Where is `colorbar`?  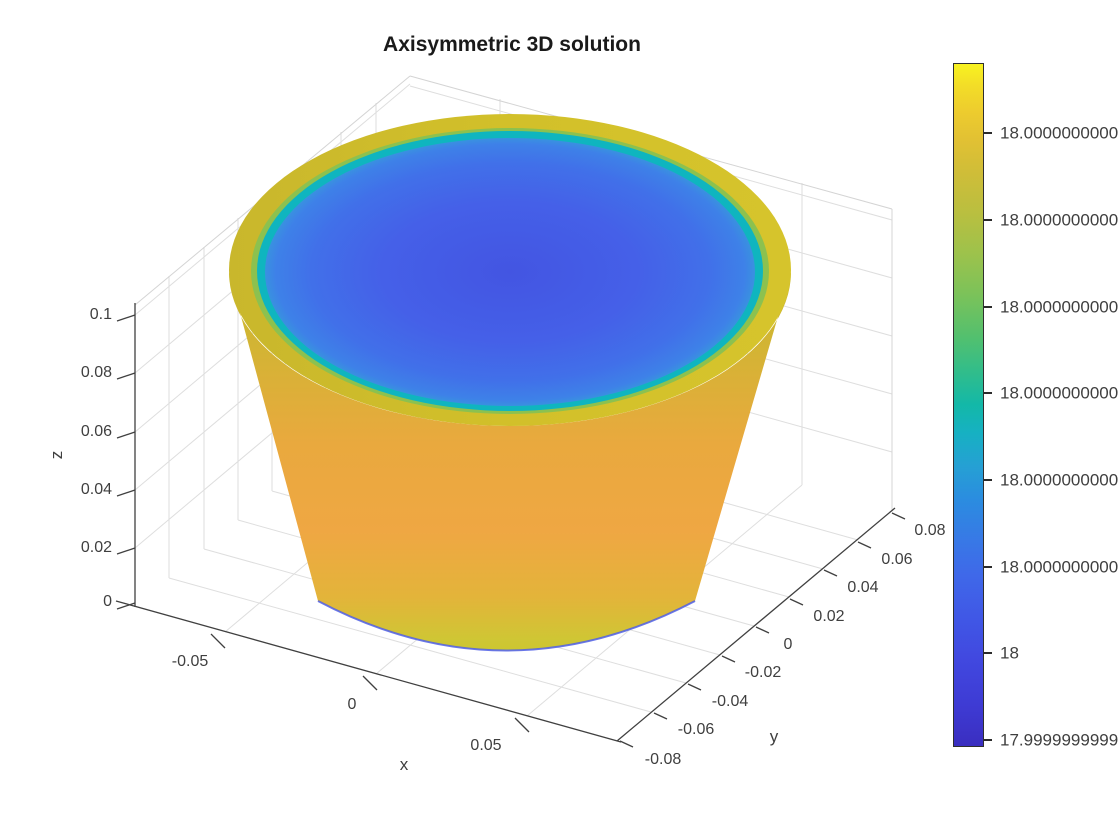
colorbar is located at coordinates (968, 405).